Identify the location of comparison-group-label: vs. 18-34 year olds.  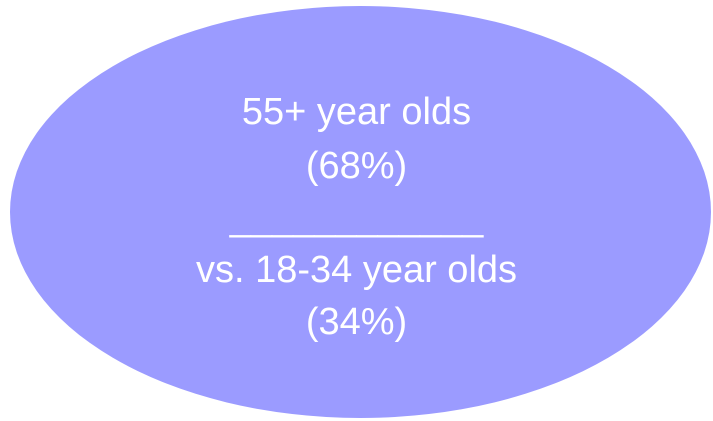
(356, 270).